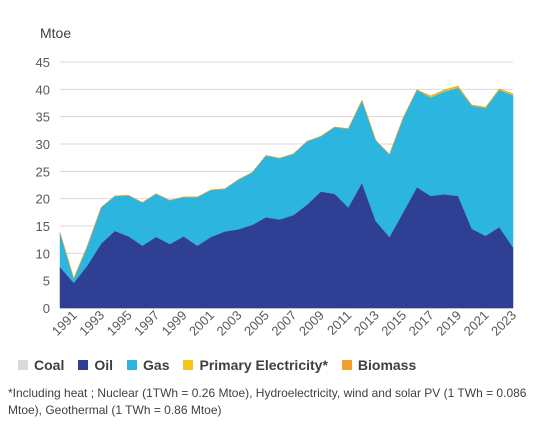 The height and width of the screenshot is (427, 551). I want to click on x-tick-label: 1995, so click(119, 323).